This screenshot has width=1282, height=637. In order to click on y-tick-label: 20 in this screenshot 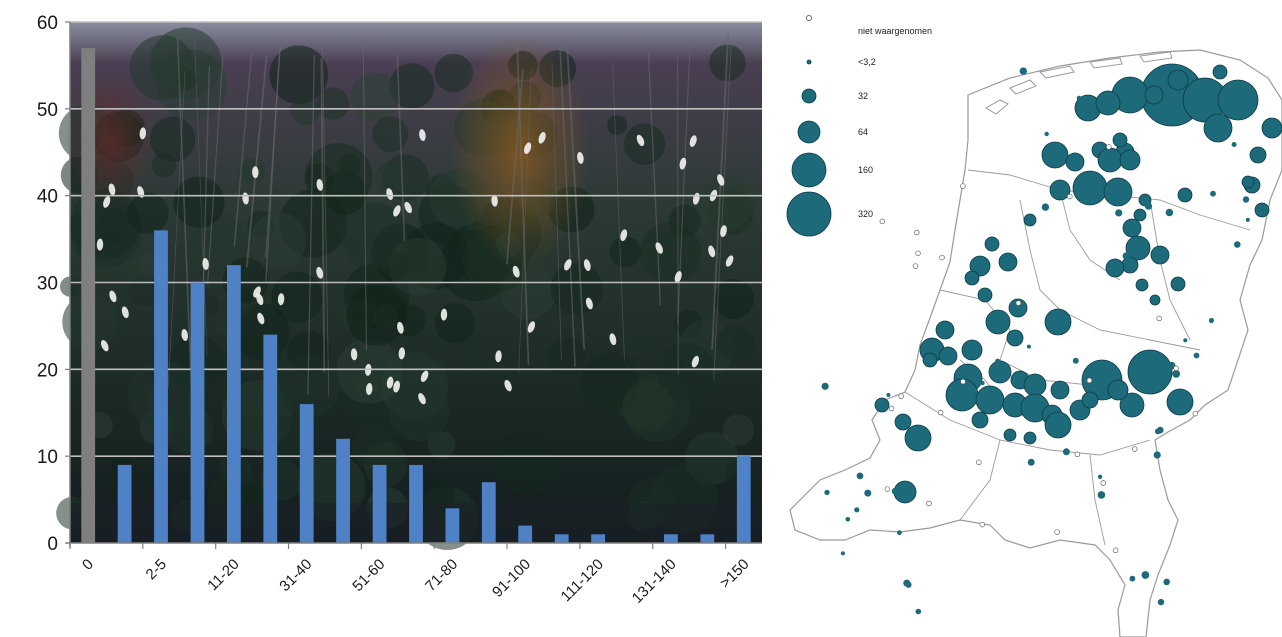, I will do `click(47, 370)`.